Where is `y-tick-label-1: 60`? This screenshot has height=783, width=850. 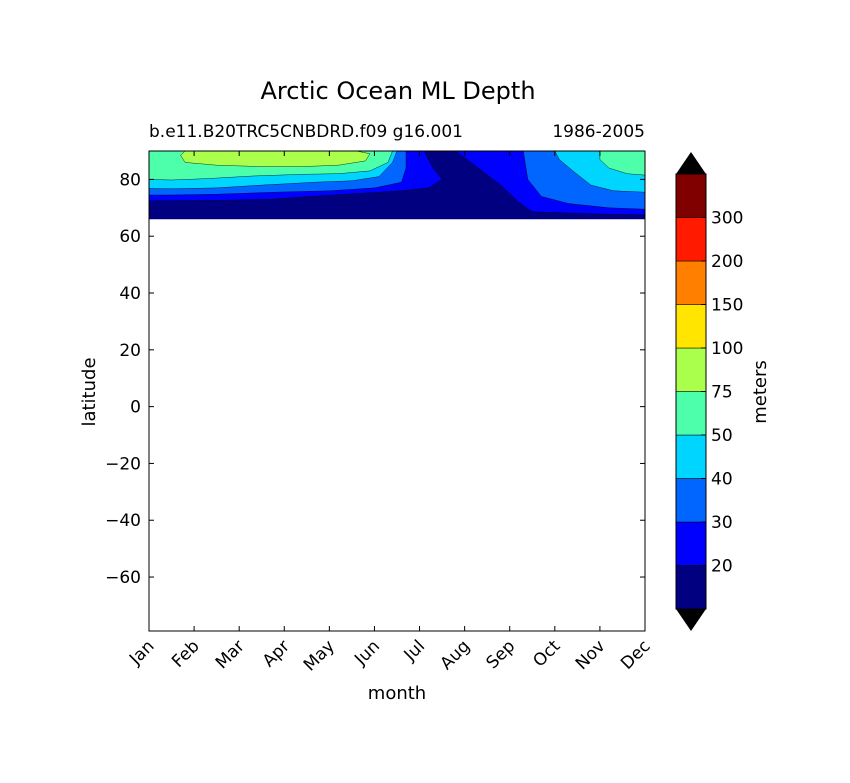
y-tick-label-1: 60 is located at coordinates (130, 237).